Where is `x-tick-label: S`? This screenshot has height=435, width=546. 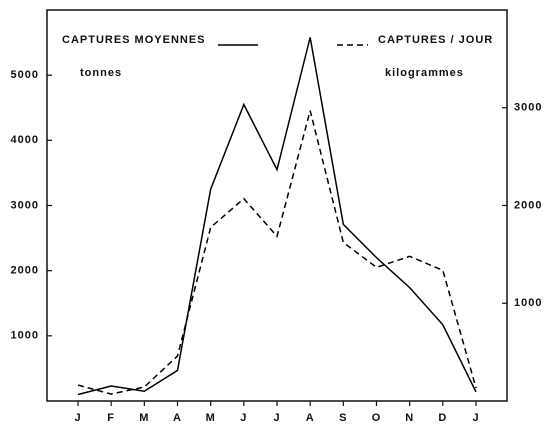 x-tick-label: S is located at coordinates (343, 418).